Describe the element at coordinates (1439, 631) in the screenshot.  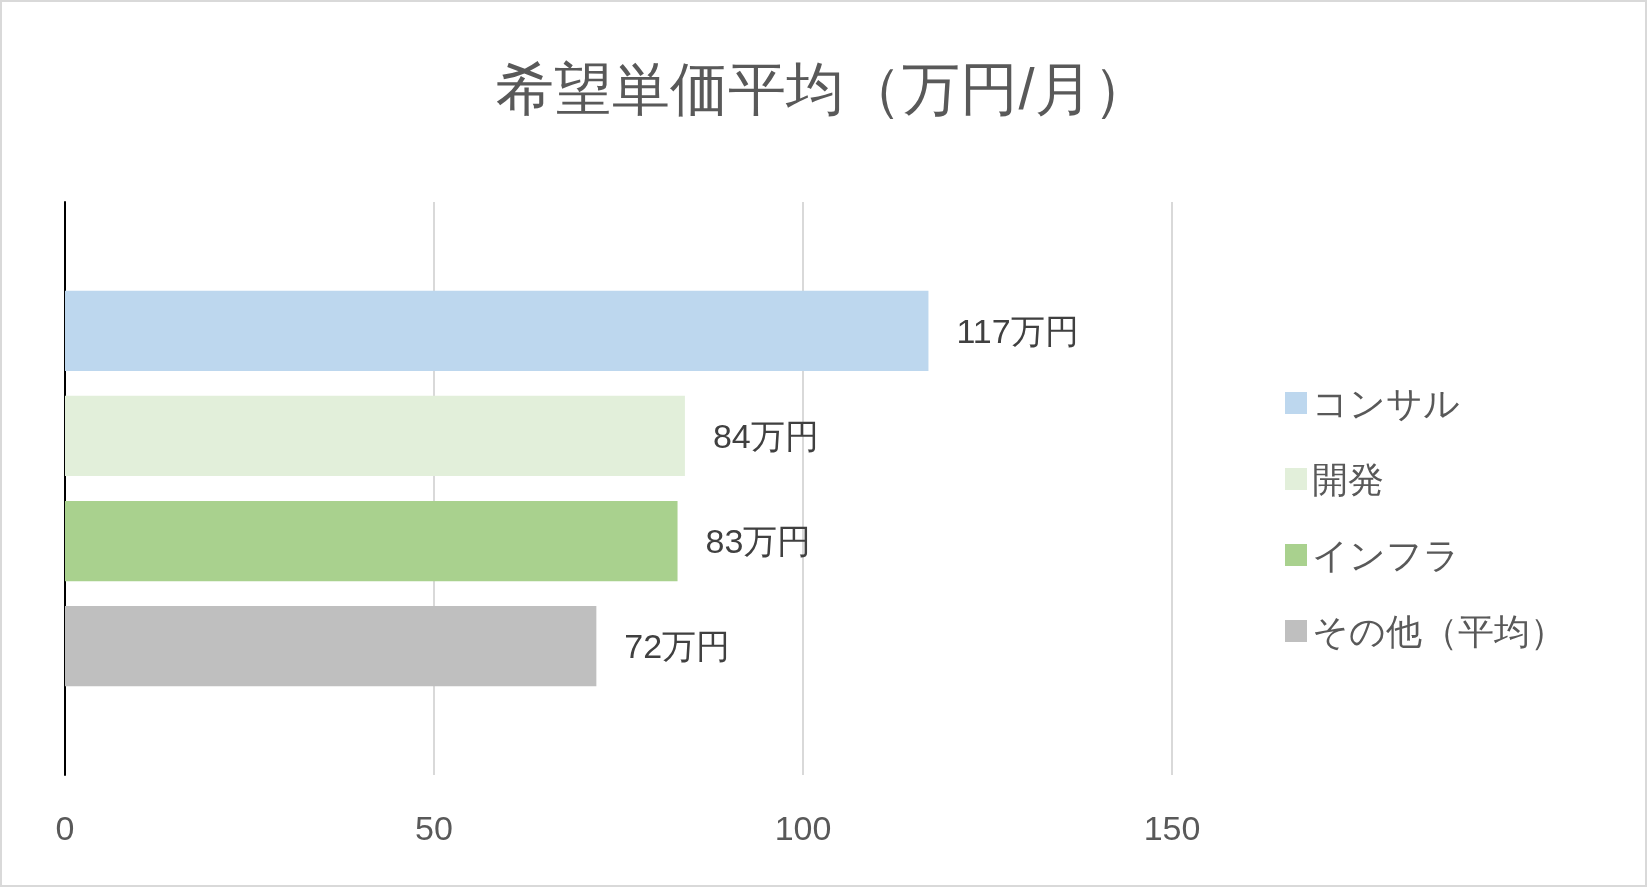
I see `legend-label: その他（平均）` at that location.